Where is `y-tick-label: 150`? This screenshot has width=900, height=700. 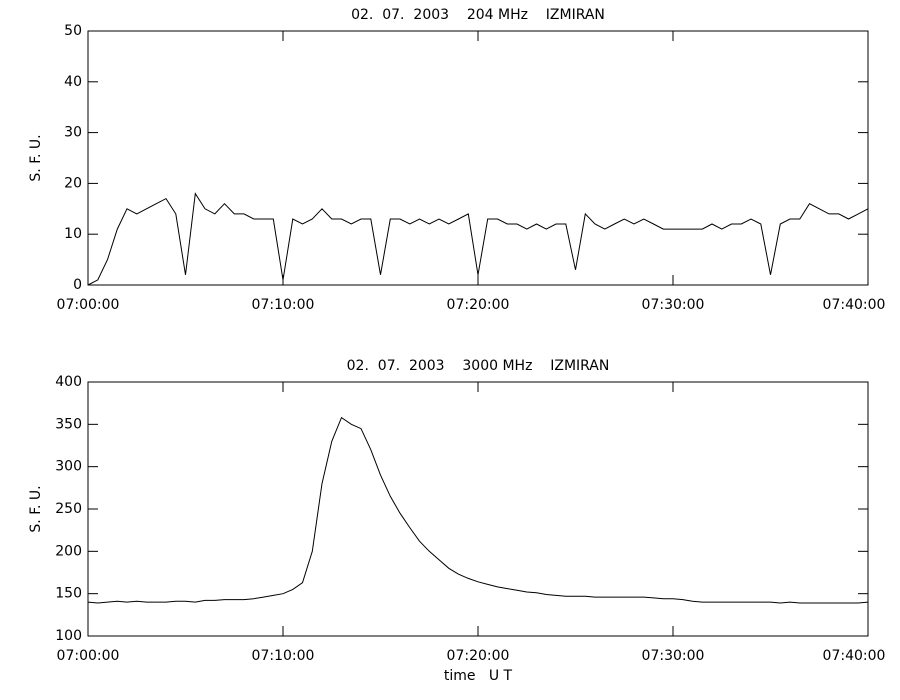 y-tick-label: 150 is located at coordinates (68, 594).